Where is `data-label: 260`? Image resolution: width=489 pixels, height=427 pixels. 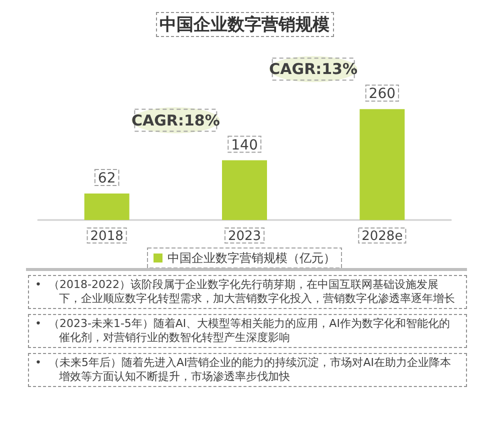
data-label: 260 is located at coordinates (382, 94).